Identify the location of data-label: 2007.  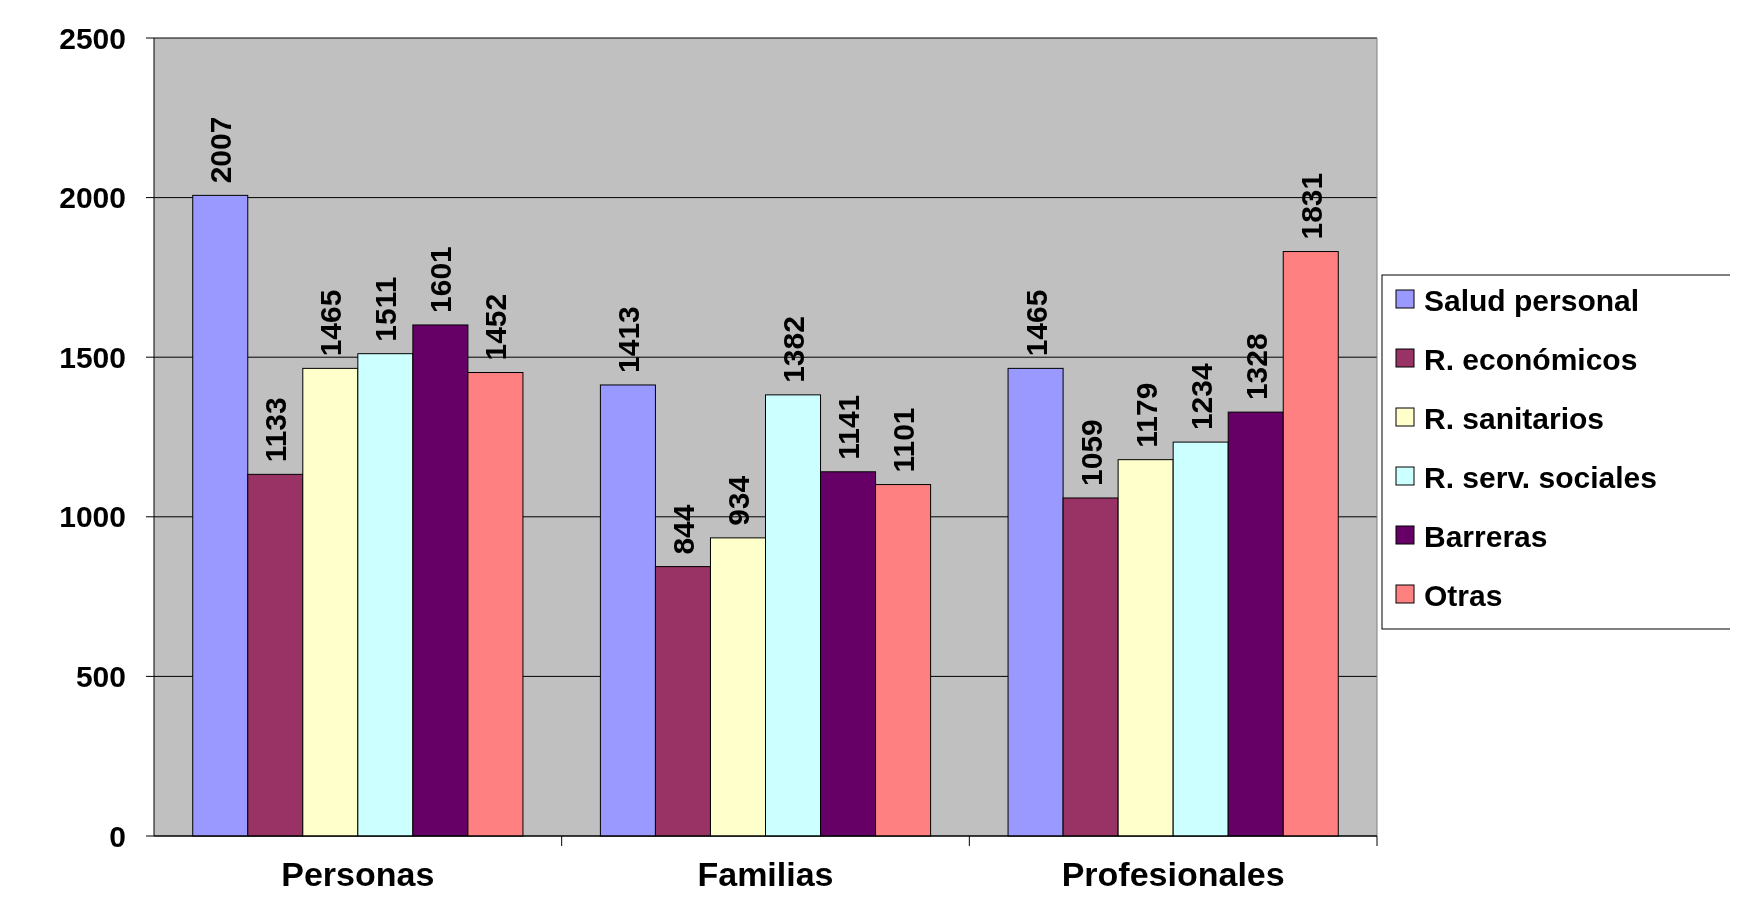
(221, 150).